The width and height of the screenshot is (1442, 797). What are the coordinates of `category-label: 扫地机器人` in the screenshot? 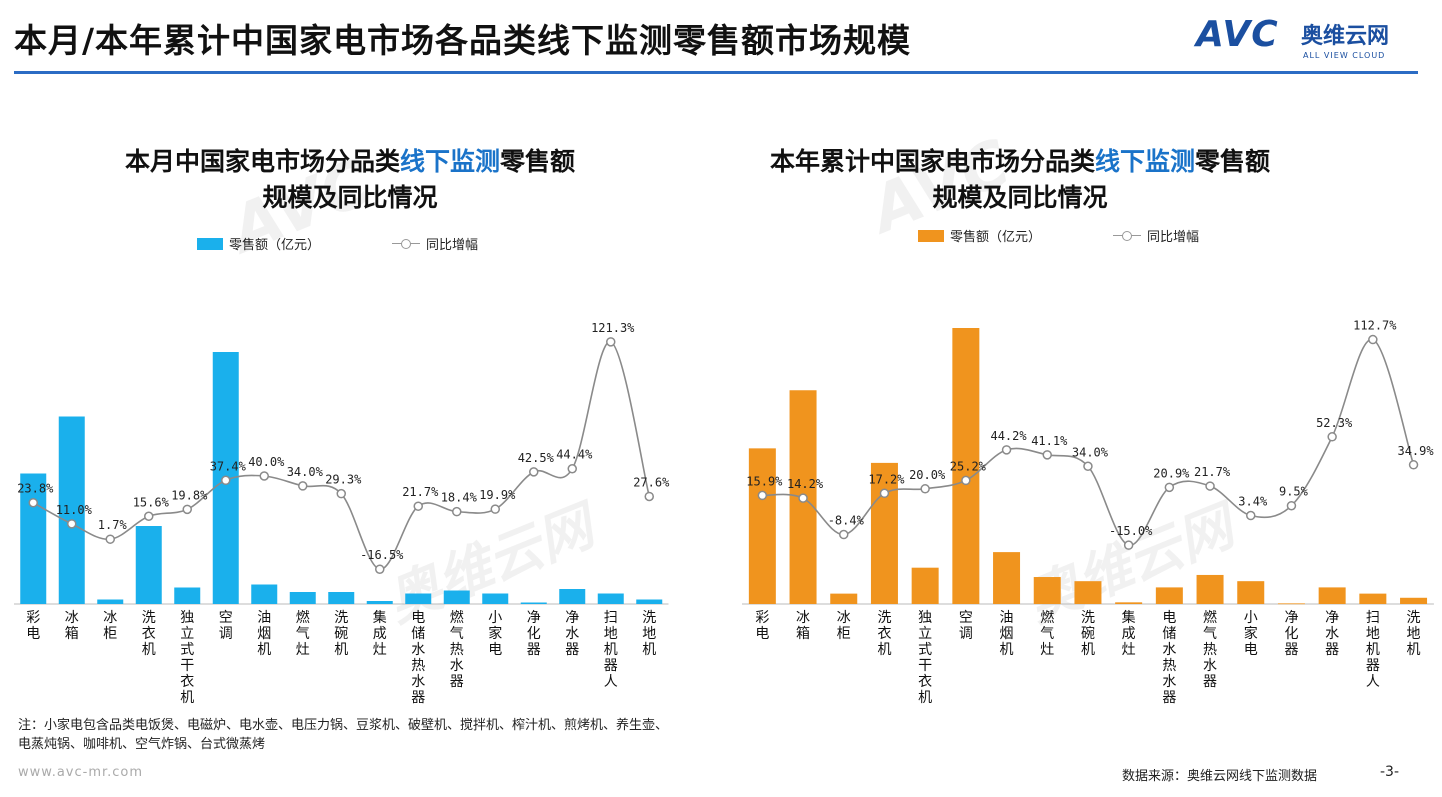 It's located at (611, 650).